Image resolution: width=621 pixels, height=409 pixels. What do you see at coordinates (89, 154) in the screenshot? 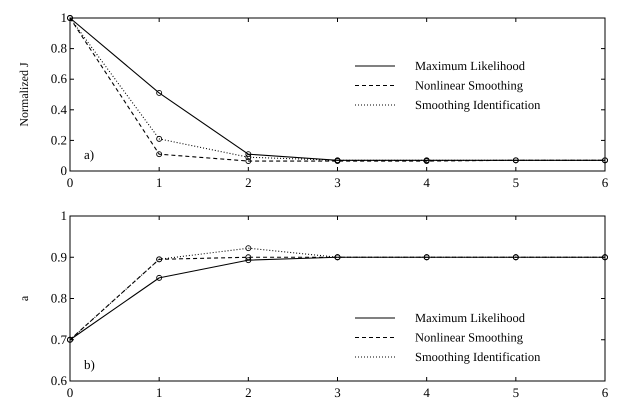
I see `annotation: a)` at bounding box center [89, 154].